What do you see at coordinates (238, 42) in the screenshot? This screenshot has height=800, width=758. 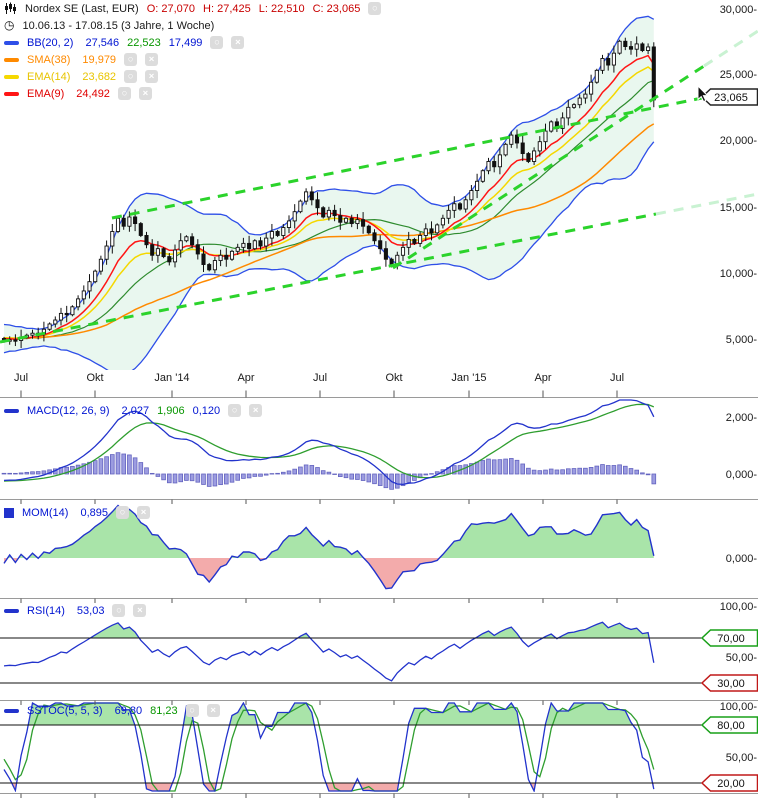 I see `bb-close-button: ×` at bounding box center [238, 42].